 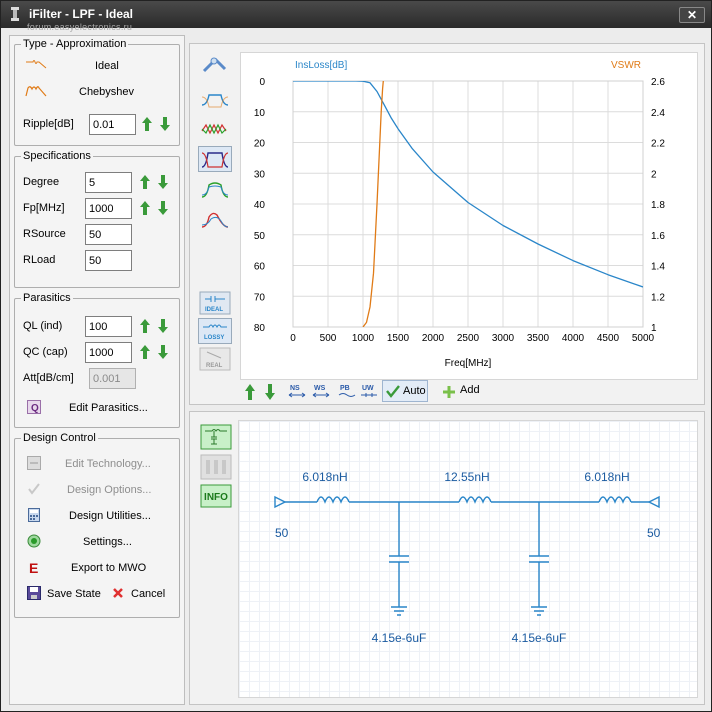 What do you see at coordinates (108, 182) in the screenshot?
I see `degree-input` at bounding box center [108, 182].